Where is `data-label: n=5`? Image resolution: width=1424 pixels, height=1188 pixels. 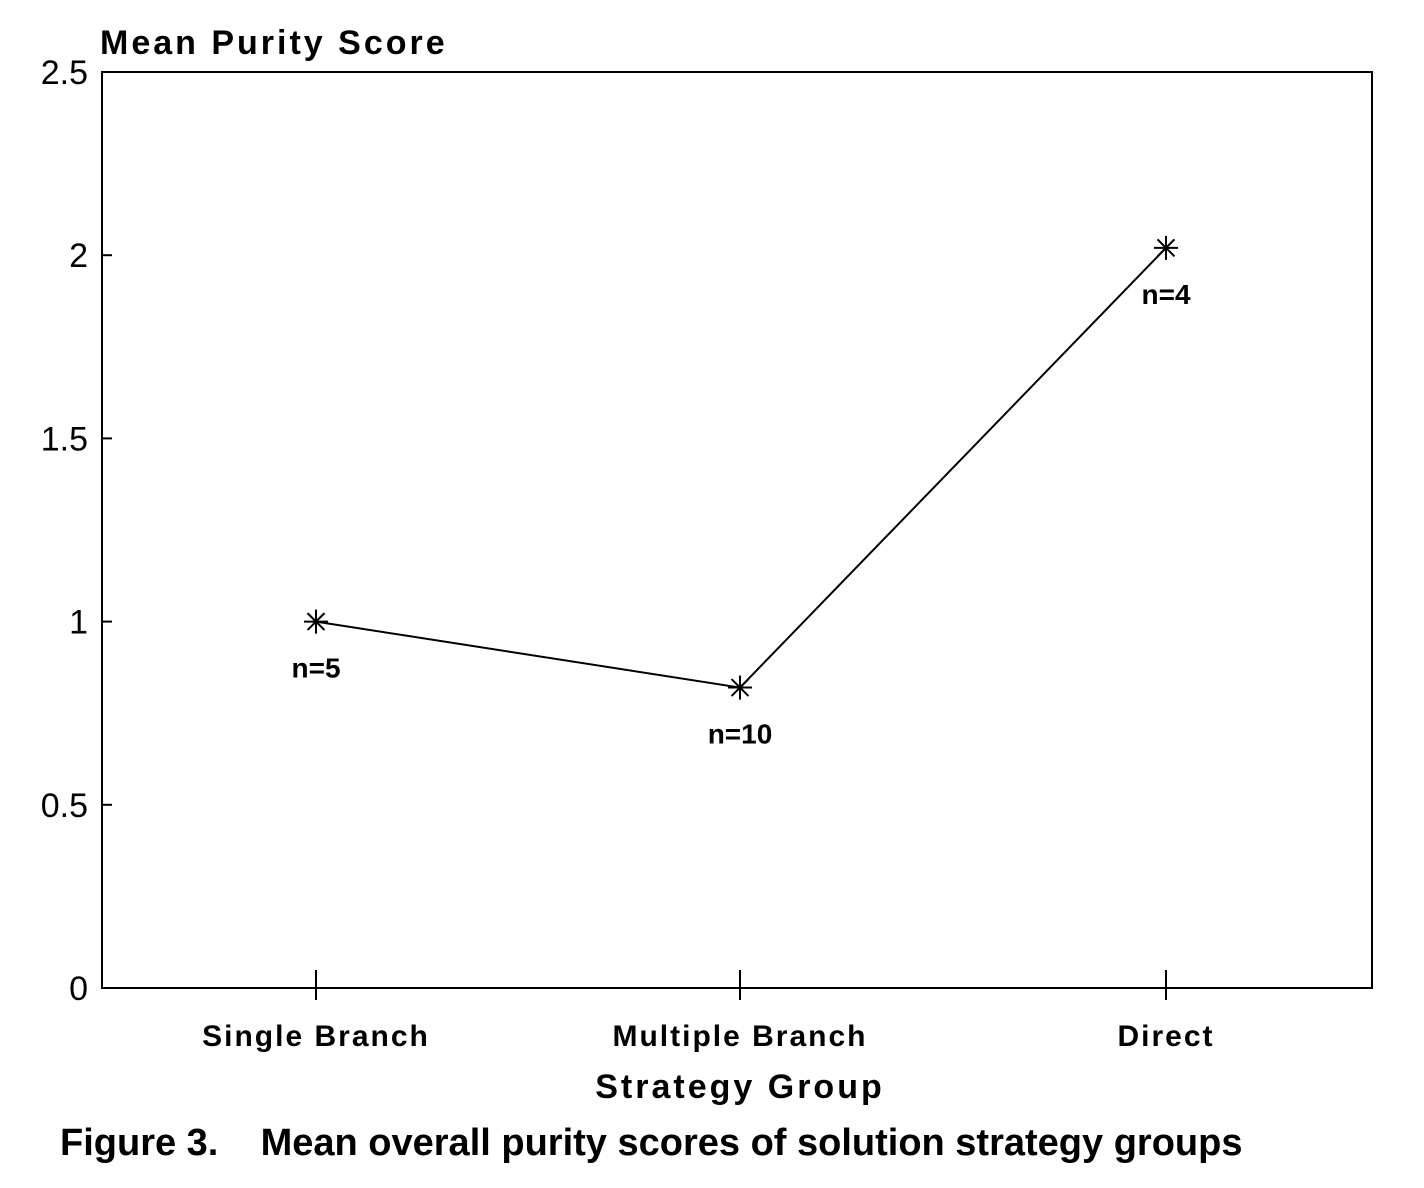 data-label: n=5 is located at coordinates (315, 668).